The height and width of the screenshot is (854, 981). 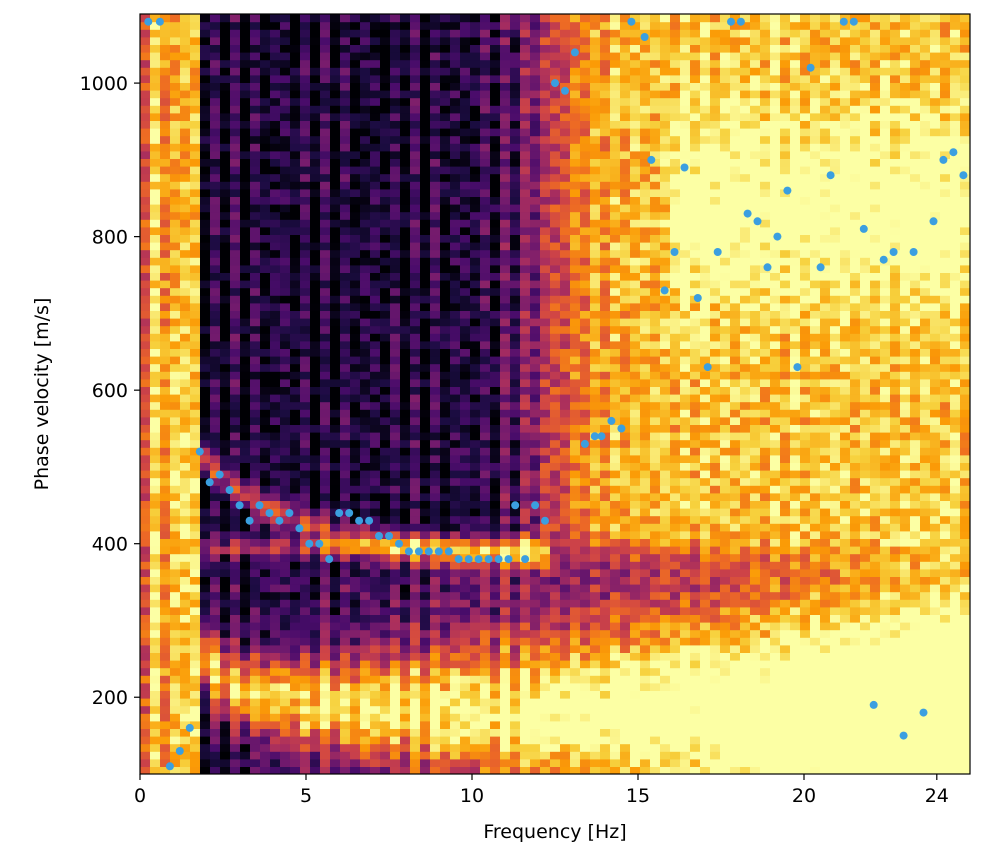 What do you see at coordinates (804, 796) in the screenshot?
I see `x-tick-label: 20` at bounding box center [804, 796].